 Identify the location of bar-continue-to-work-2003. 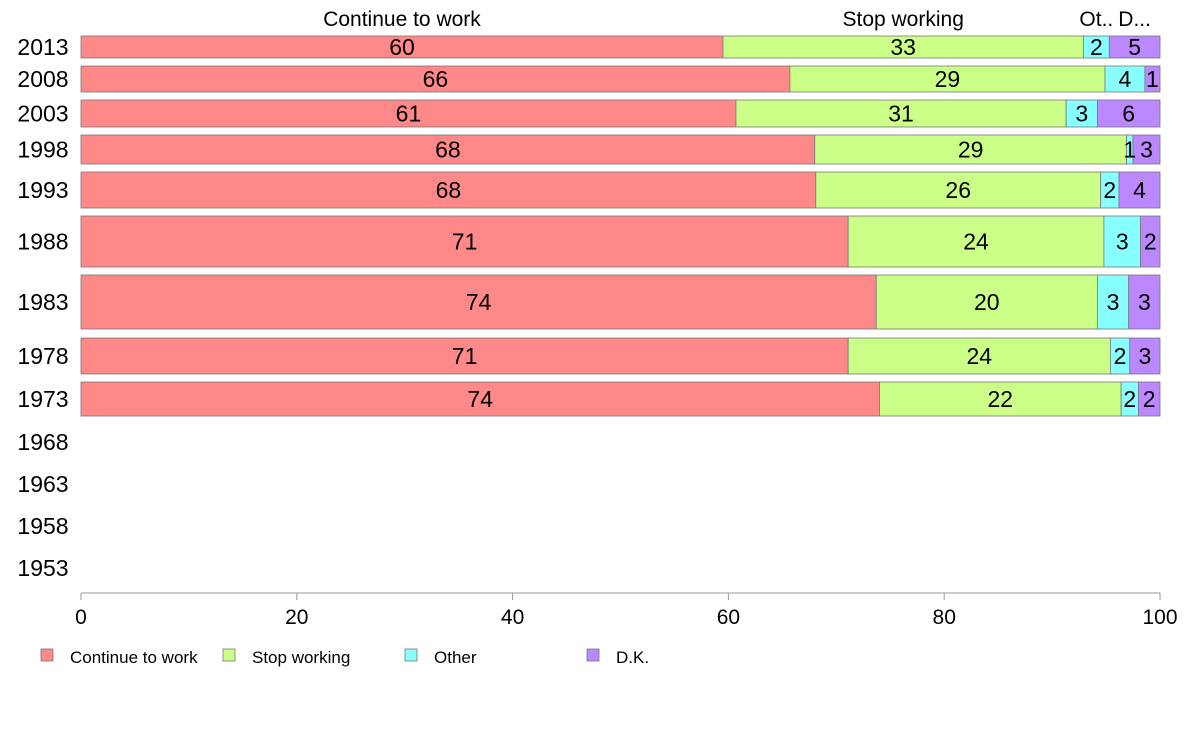
(408, 113).